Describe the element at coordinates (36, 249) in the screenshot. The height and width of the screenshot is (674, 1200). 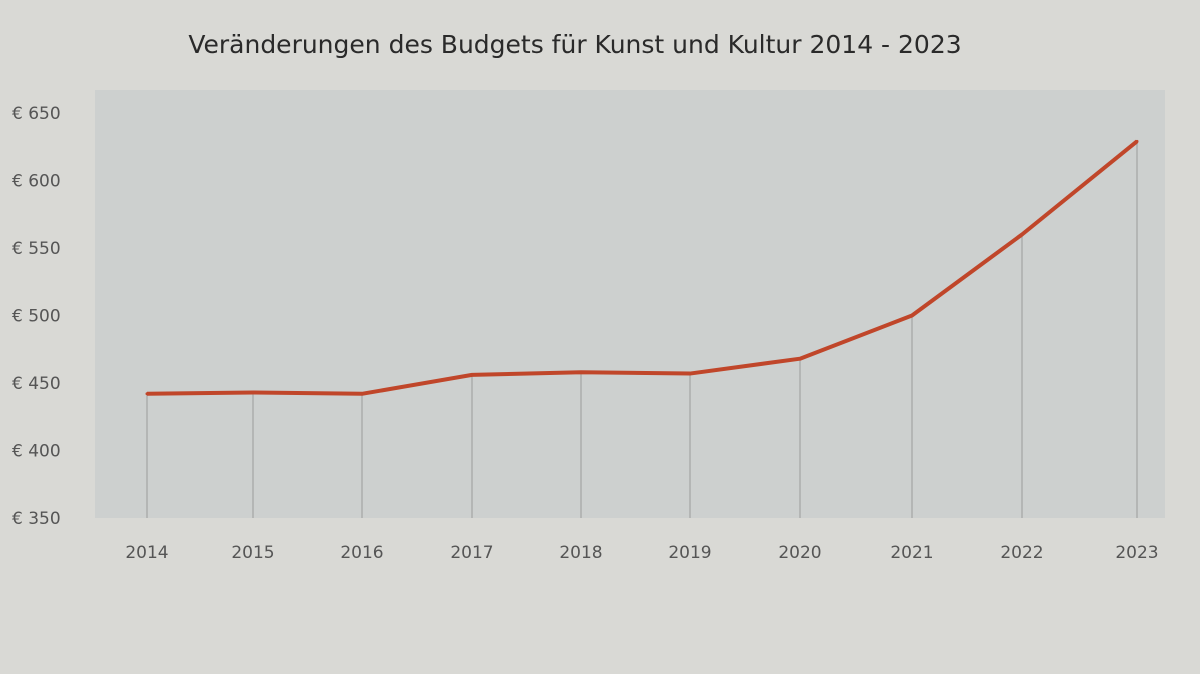
I see `y-tick-label: € 550` at that location.